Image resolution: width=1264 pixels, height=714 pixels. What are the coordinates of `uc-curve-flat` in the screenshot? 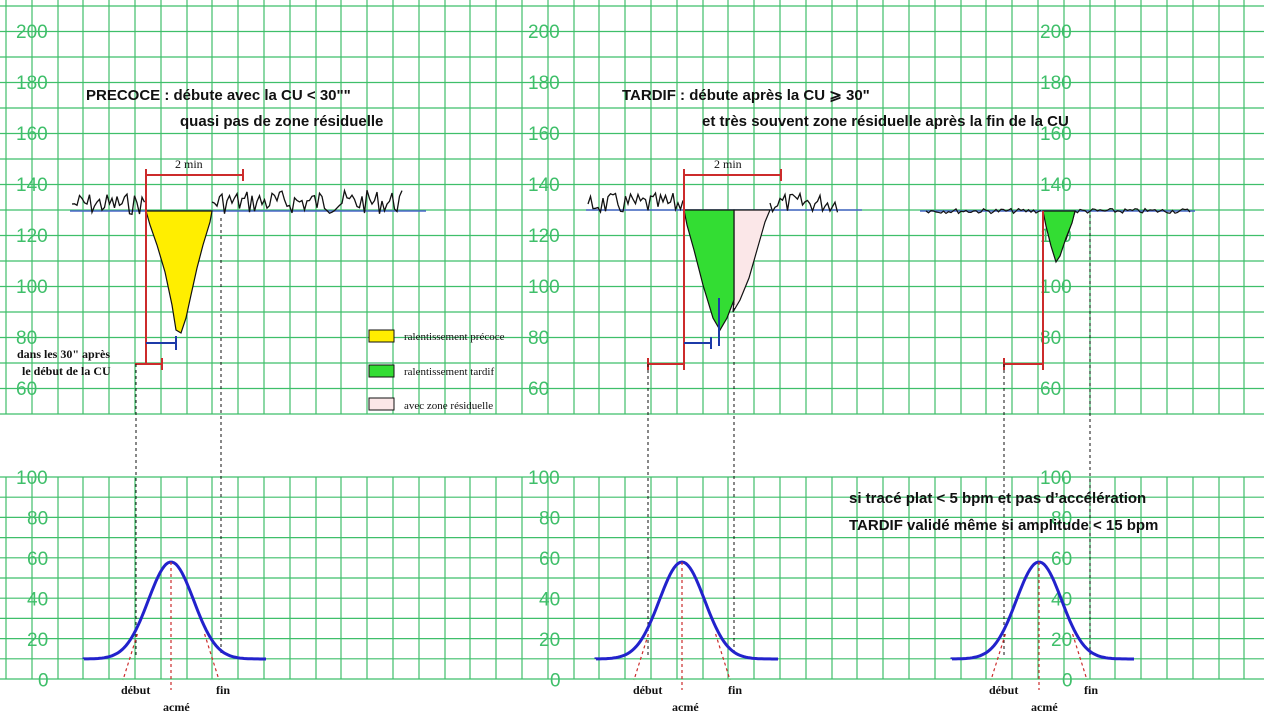 It's located at (1042, 610).